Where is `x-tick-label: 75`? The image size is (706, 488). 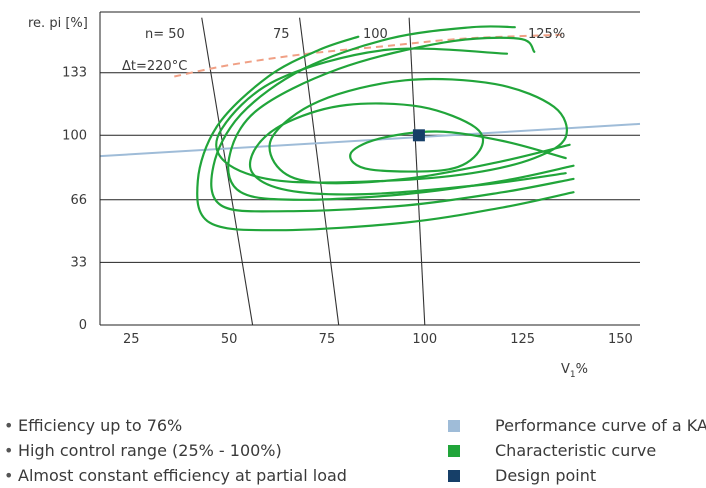
x-tick-label: 75 is located at coordinates (327, 339).